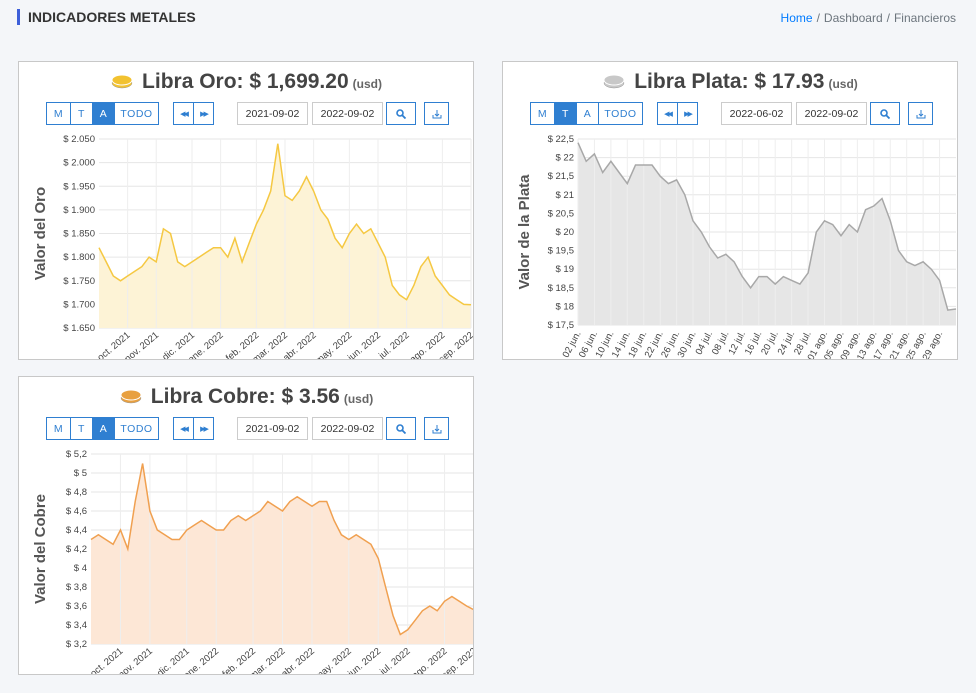 This screenshot has height=693, width=976. I want to click on nav-button: ◀◀, so click(667, 113).